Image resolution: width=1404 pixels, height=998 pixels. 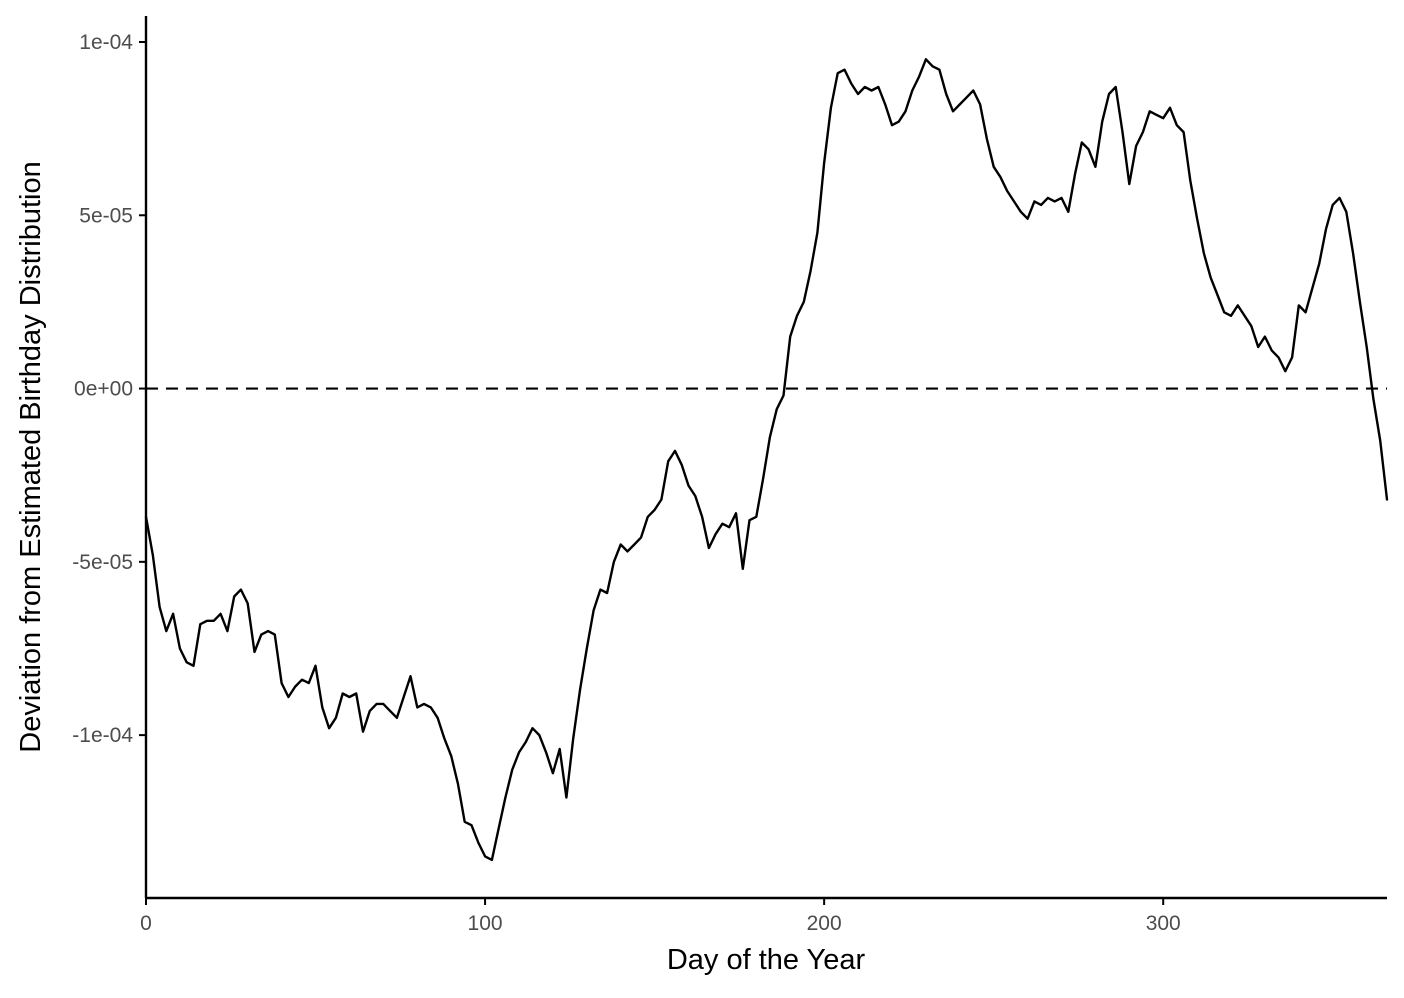 What do you see at coordinates (824, 923) in the screenshot?
I see `x-tick-label: 200` at bounding box center [824, 923].